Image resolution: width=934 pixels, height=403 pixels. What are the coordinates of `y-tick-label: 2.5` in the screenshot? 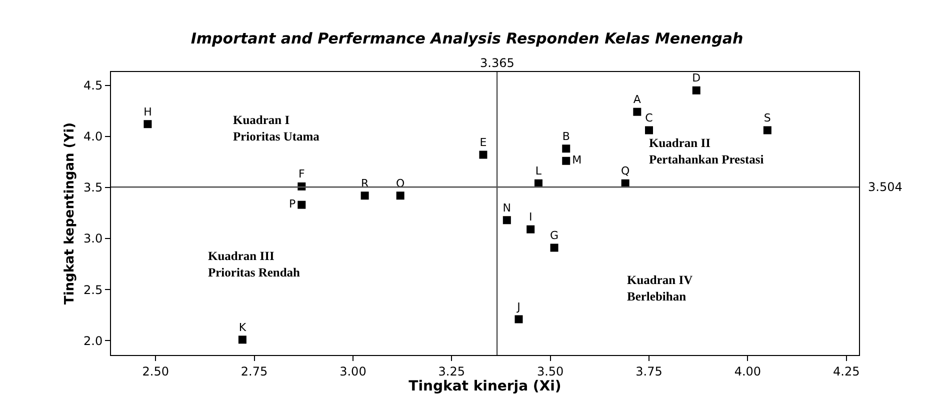 It's located at (93, 289).